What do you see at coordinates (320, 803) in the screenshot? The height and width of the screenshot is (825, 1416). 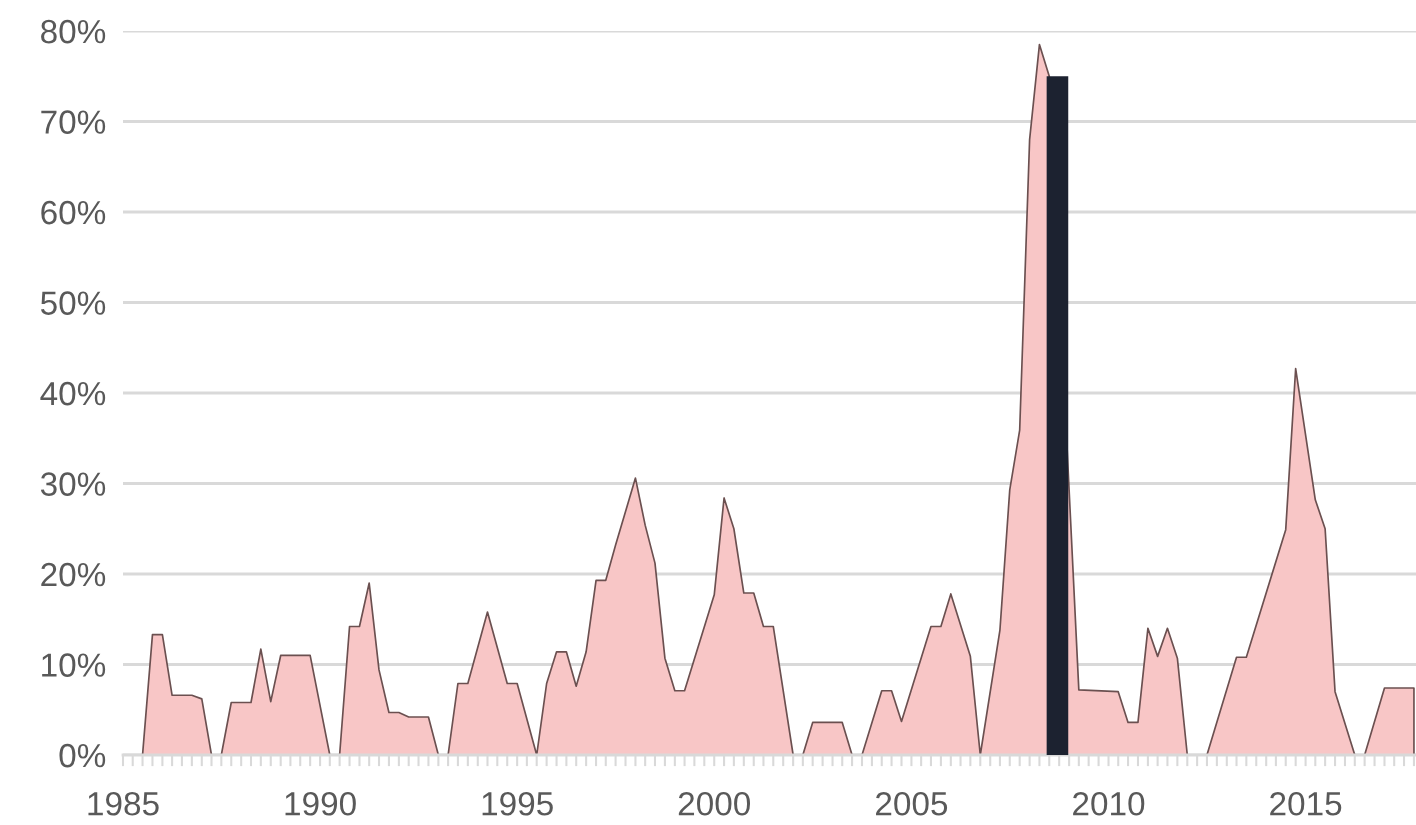 I see `x-tick-label: 1990` at bounding box center [320, 803].